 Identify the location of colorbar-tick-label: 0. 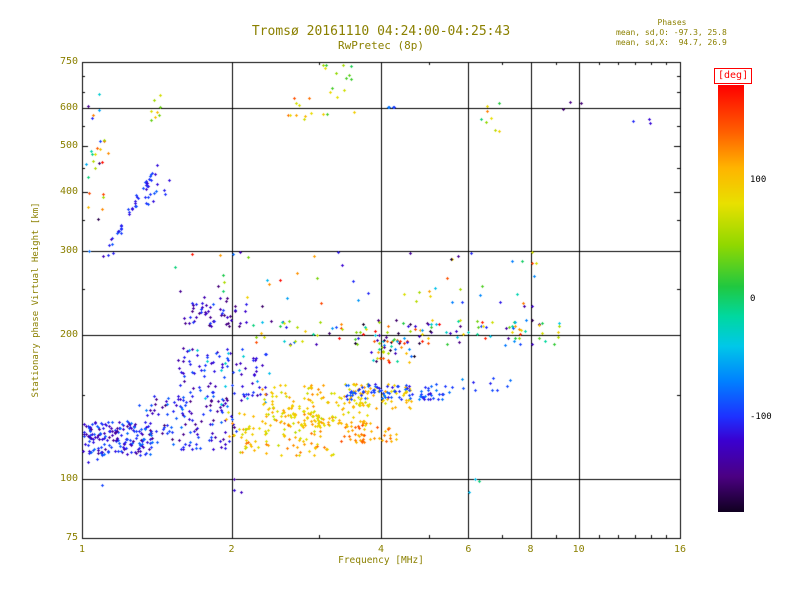
(753, 298).